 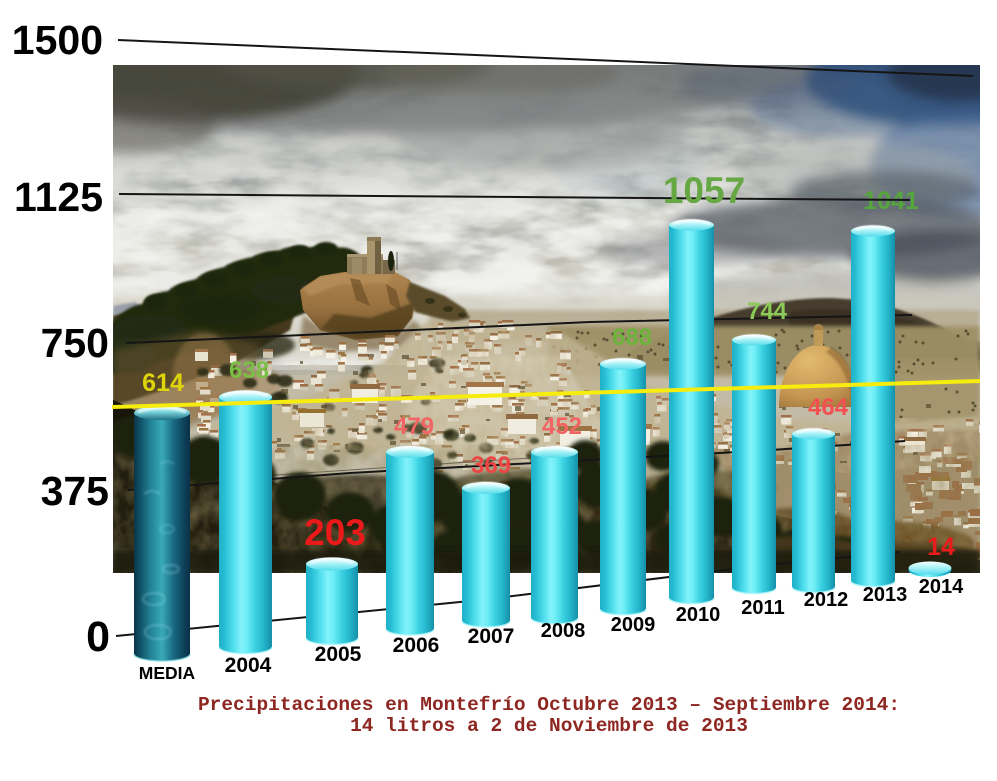 I want to click on svg-text: 479, so click(x=414, y=426).